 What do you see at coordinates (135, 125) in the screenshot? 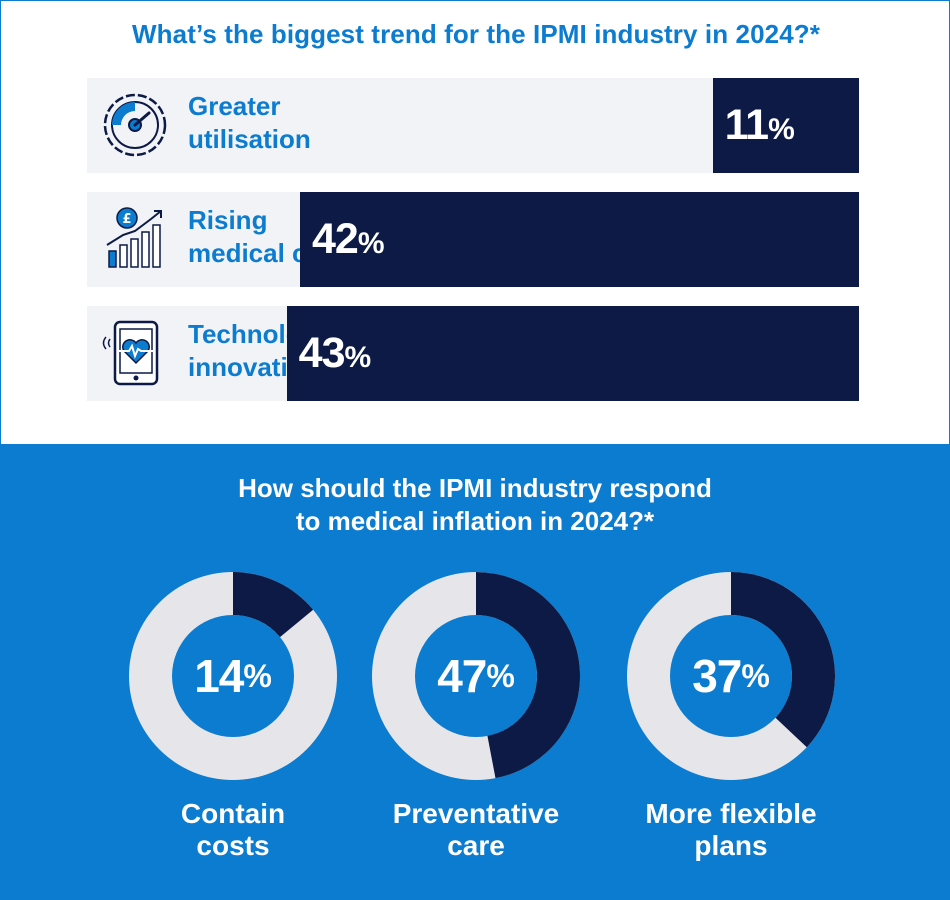
I see `speedometer-icon` at bounding box center [135, 125].